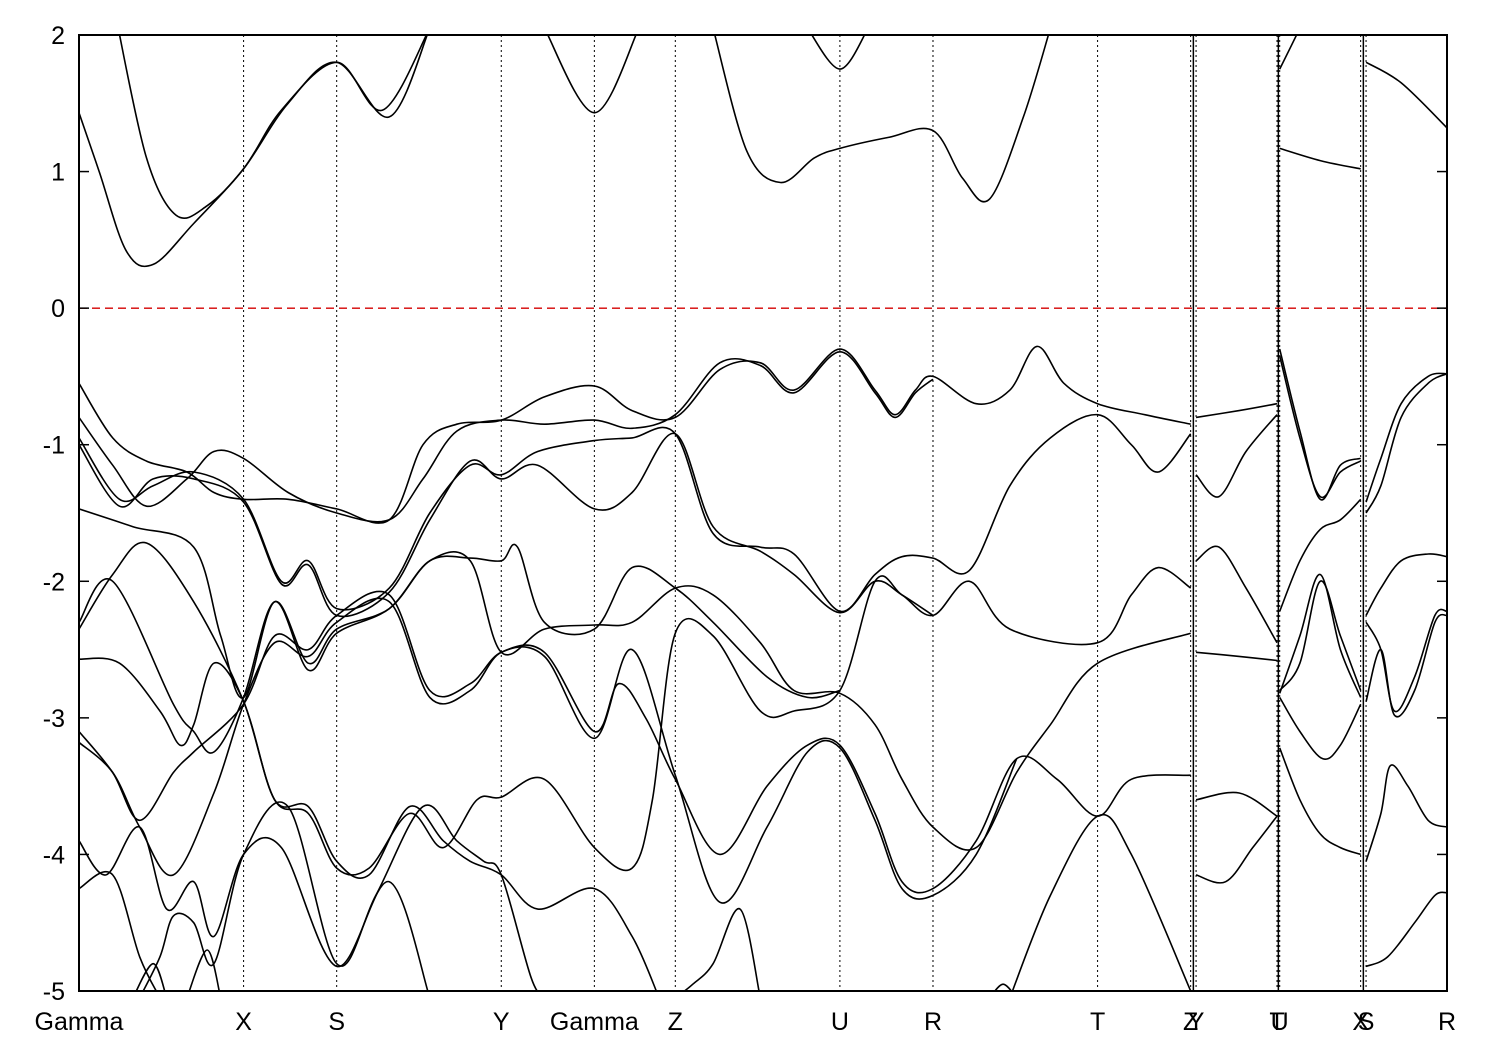 Image resolution: width=1500 pixels, height=1050 pixels. What do you see at coordinates (745, 1022) in the screenshot?
I see `x-axis-ticks: Gamma X S Y Gamma Z U R T ZY TU XS R` at bounding box center [745, 1022].